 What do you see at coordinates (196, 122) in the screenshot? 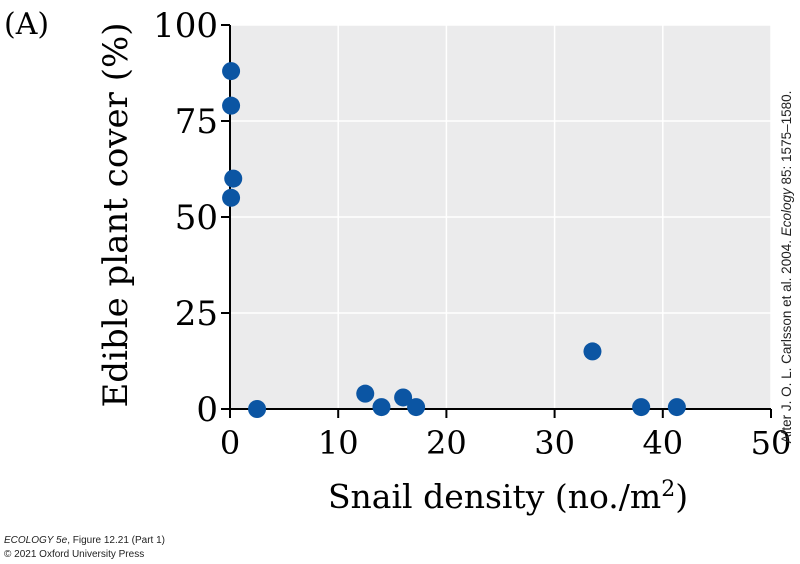
I see `y-tick-label: 75` at bounding box center [196, 122].